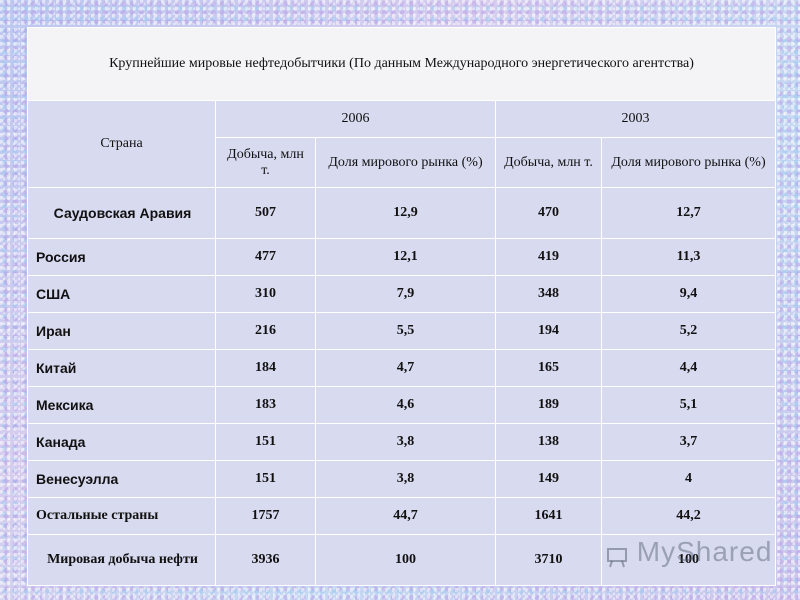 The height and width of the screenshot is (600, 800). I want to click on share-2006-cell: 4,6, so click(405, 405).